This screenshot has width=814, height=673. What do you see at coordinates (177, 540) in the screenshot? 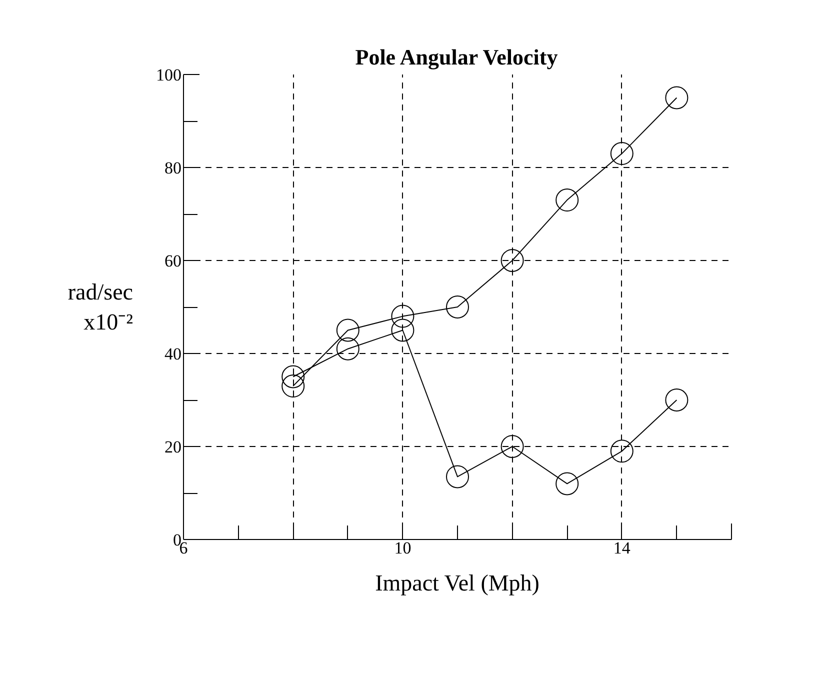
I see `y-tick-label: 0` at bounding box center [177, 540].